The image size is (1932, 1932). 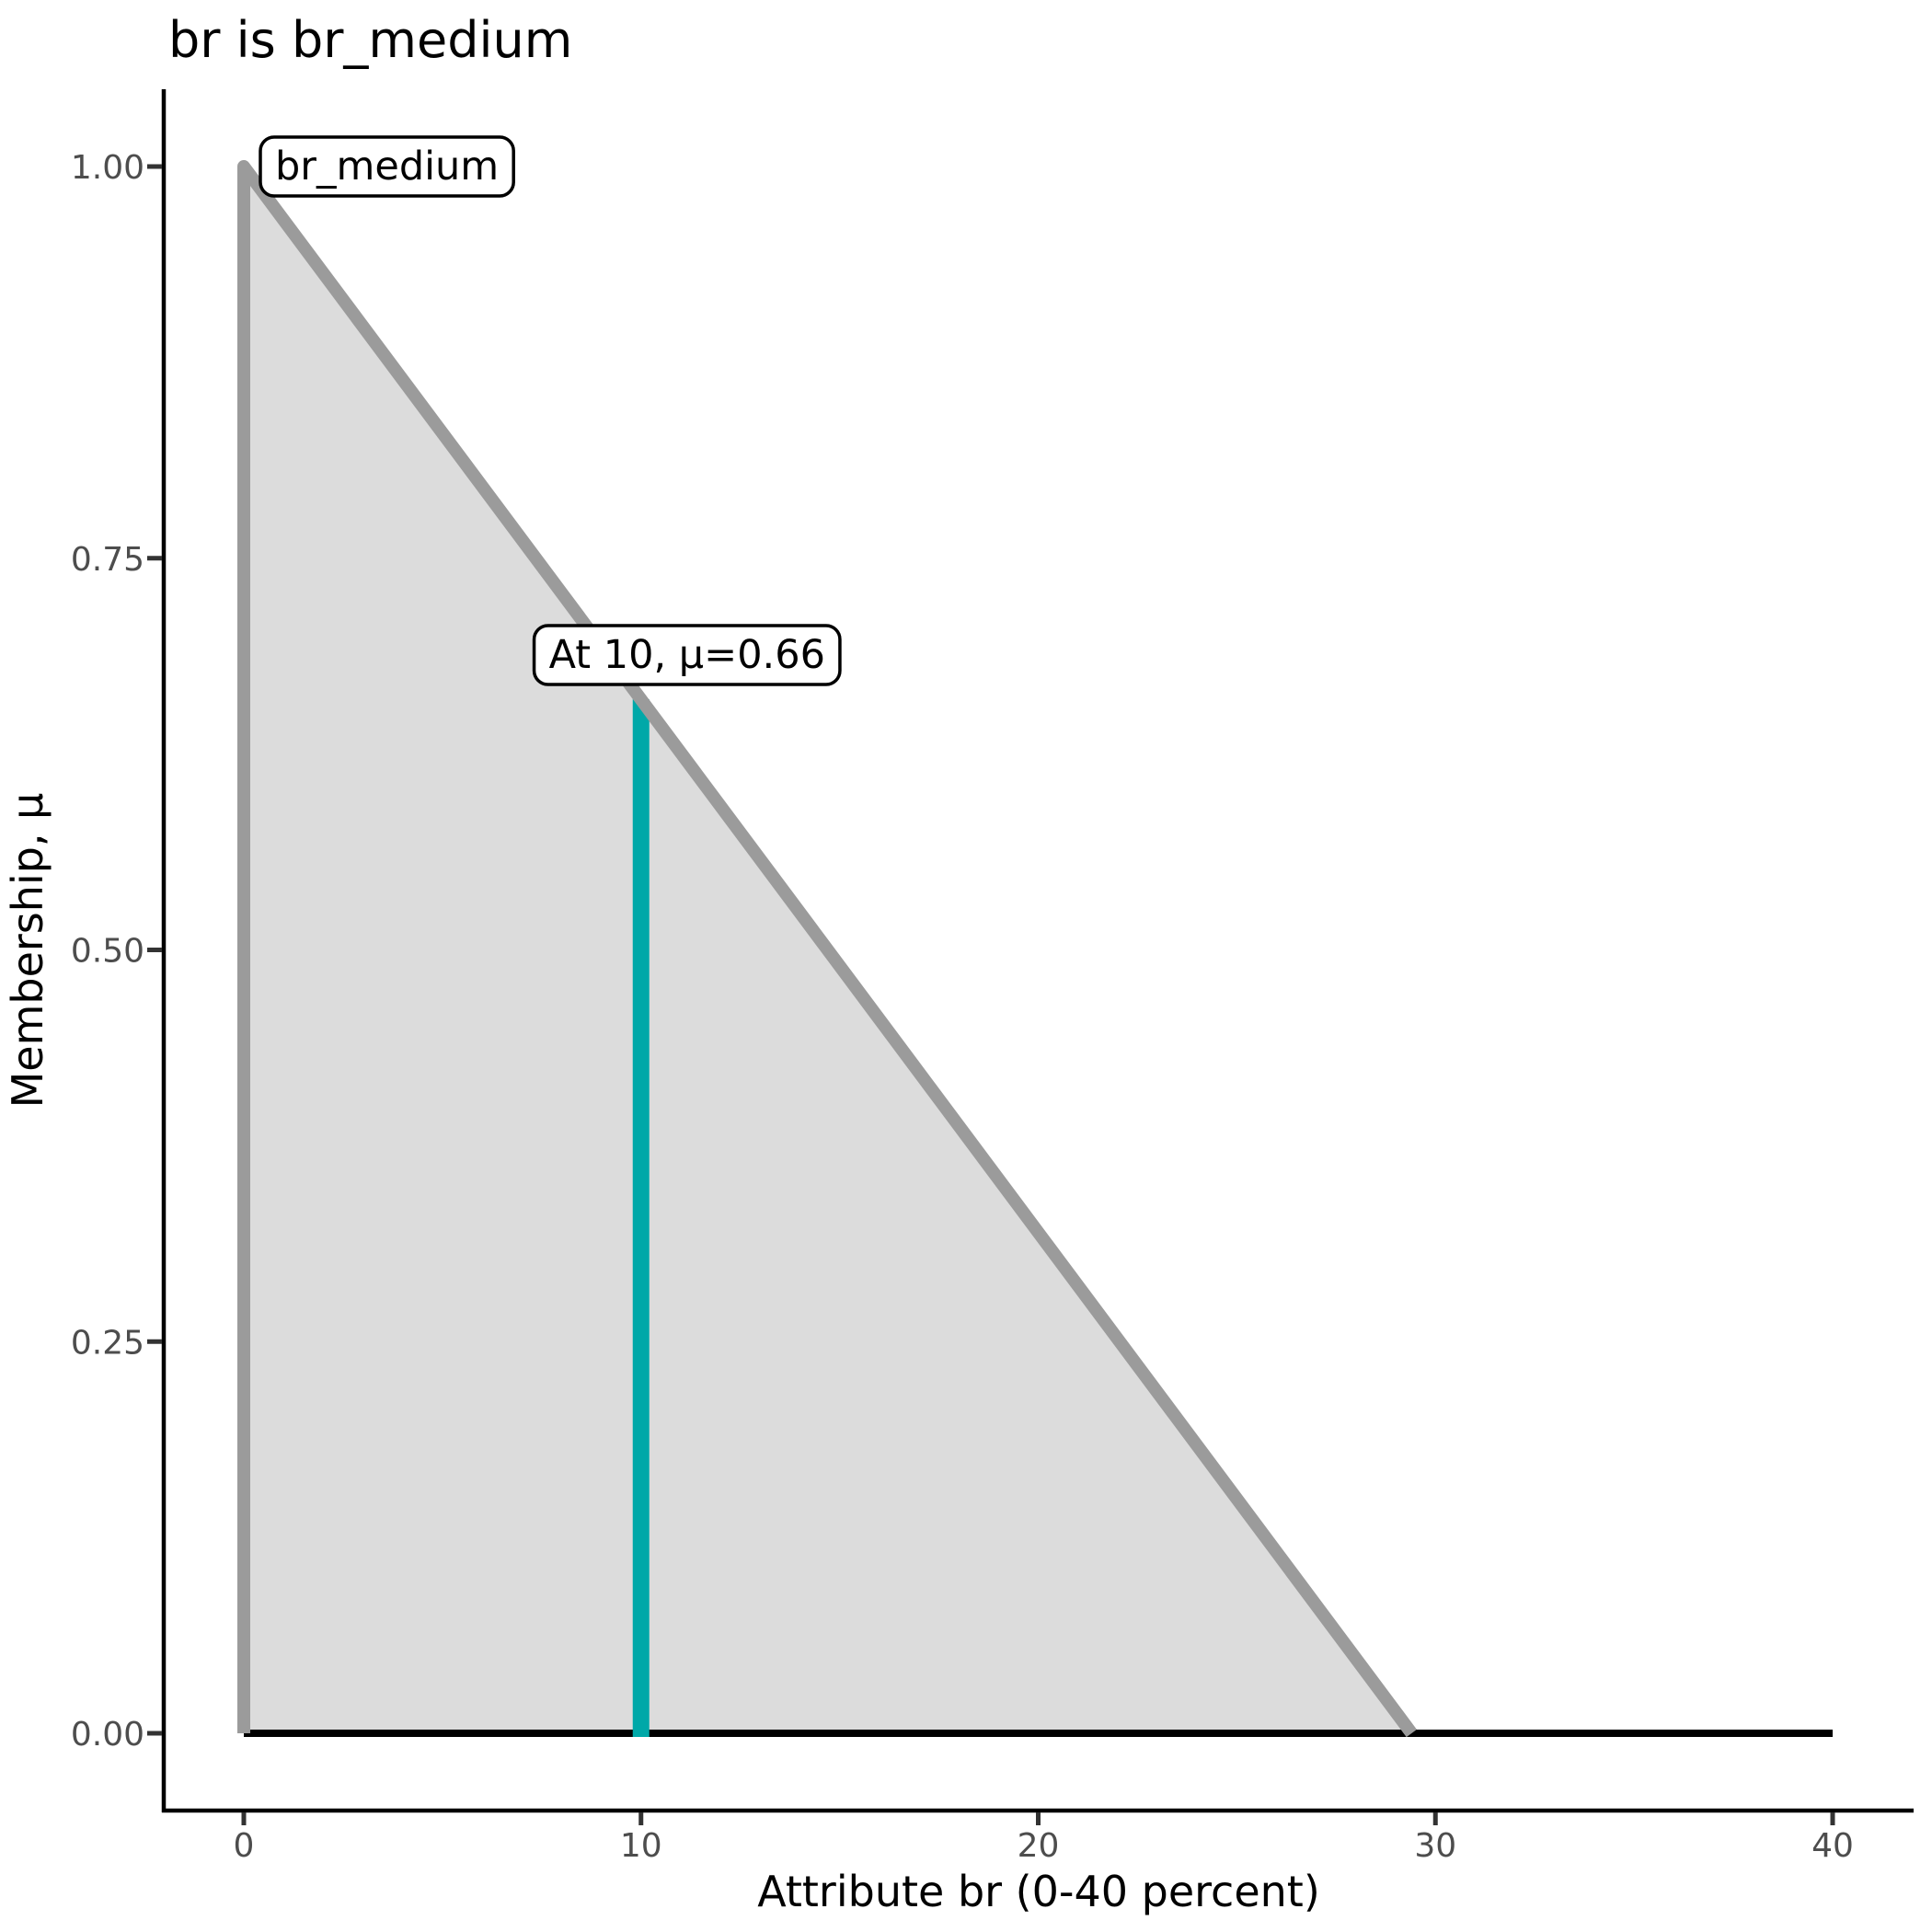 I want to click on y-tick-label: 0.50, so click(x=107, y=952).